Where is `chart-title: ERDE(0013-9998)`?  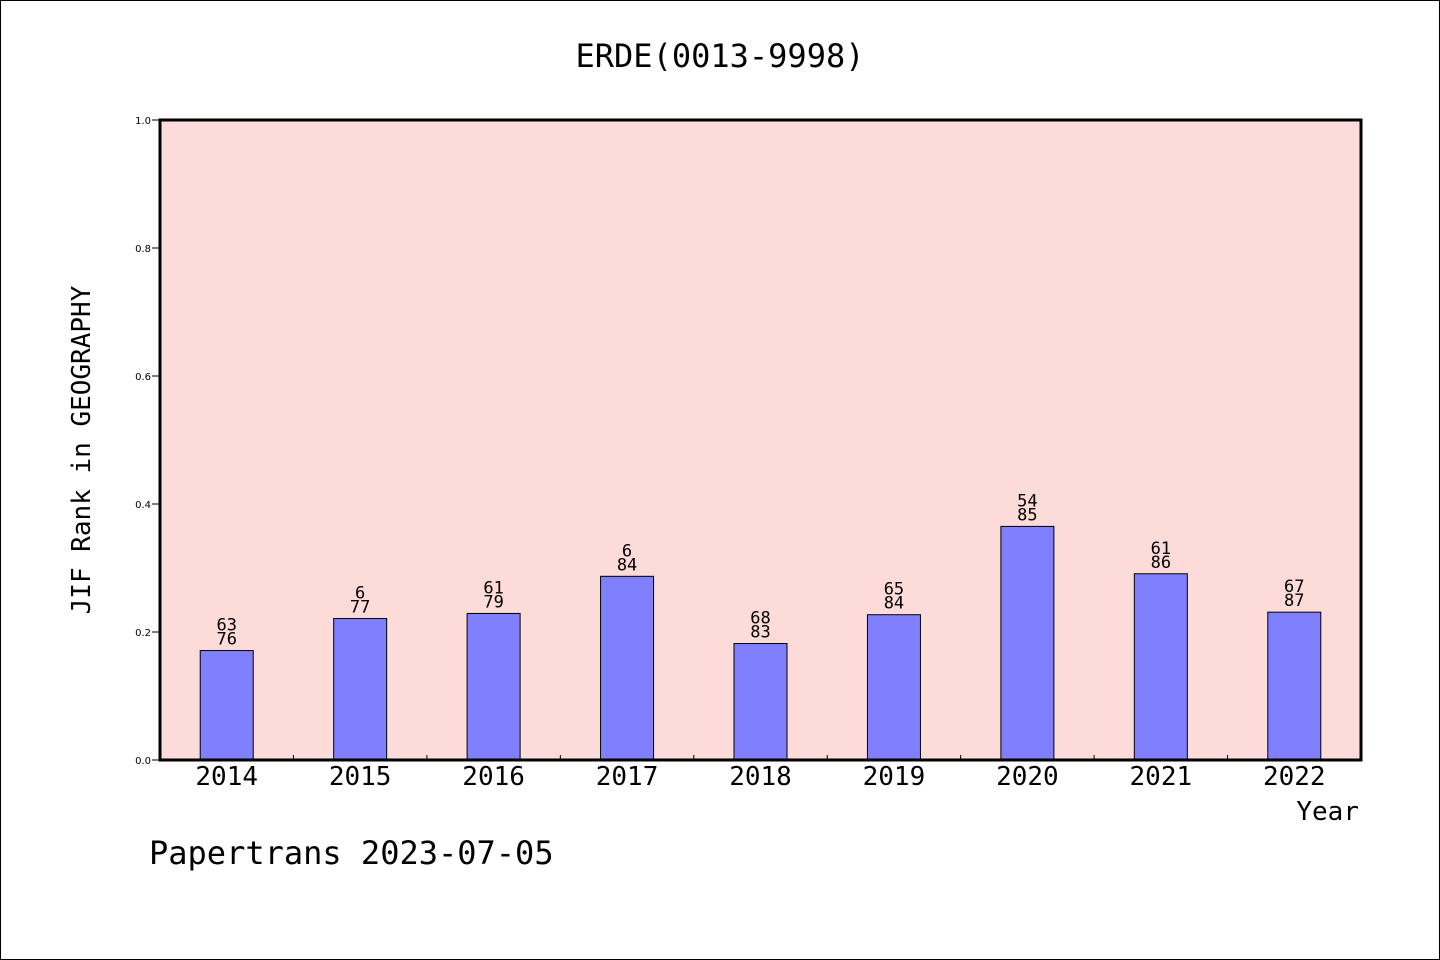 chart-title: ERDE(0013-9998) is located at coordinates (720, 56).